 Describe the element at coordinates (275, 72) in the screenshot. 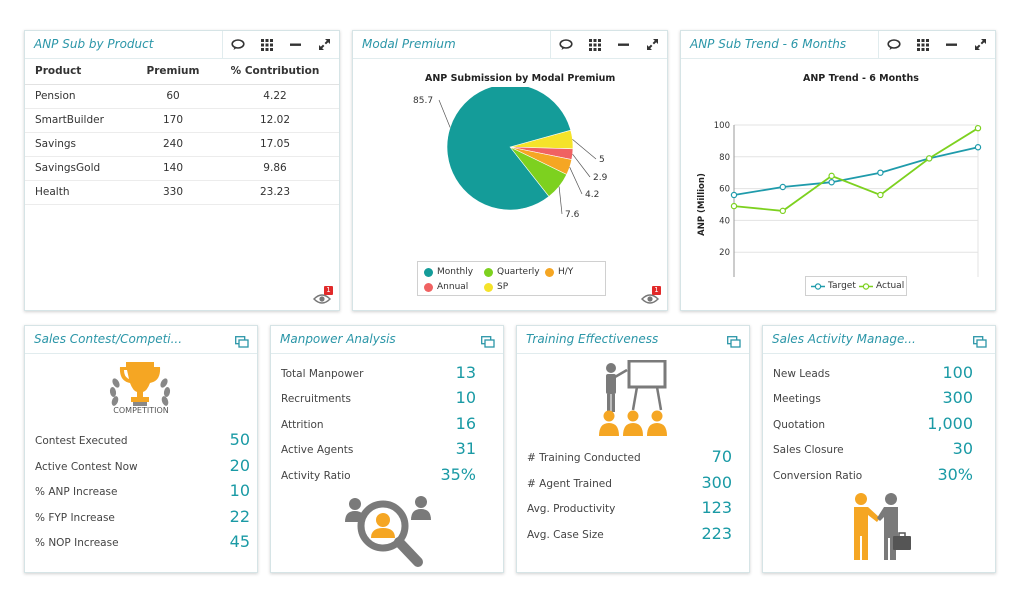

I see `column-header: % Contribution` at that location.